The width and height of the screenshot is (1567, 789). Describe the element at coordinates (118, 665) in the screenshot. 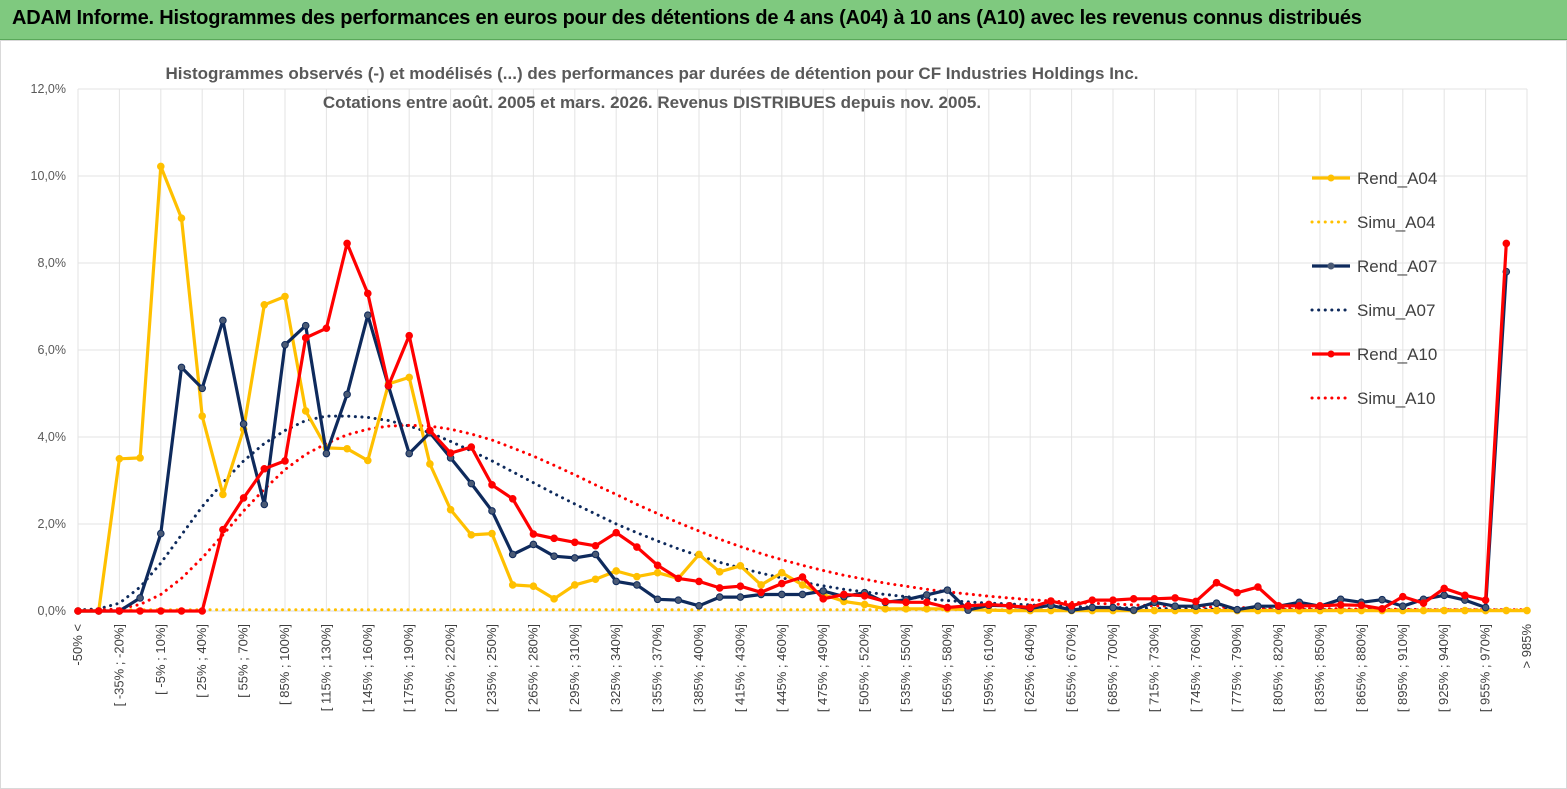

I see `x-tick-label: [ -35% ; -20%]` at that location.